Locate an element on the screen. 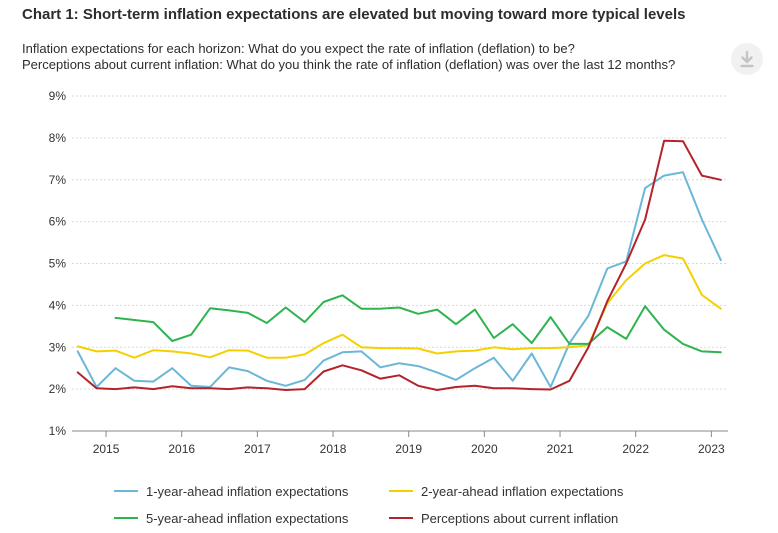  y-tick-label: 2% is located at coordinates (58, 389).